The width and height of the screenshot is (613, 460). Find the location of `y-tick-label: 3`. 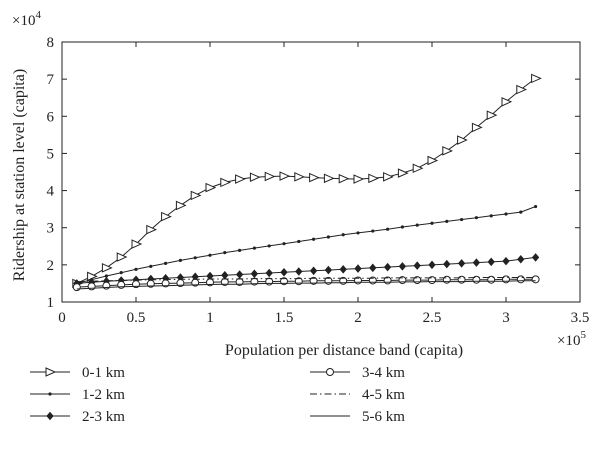

y-tick-label: 3 is located at coordinates (51, 229).